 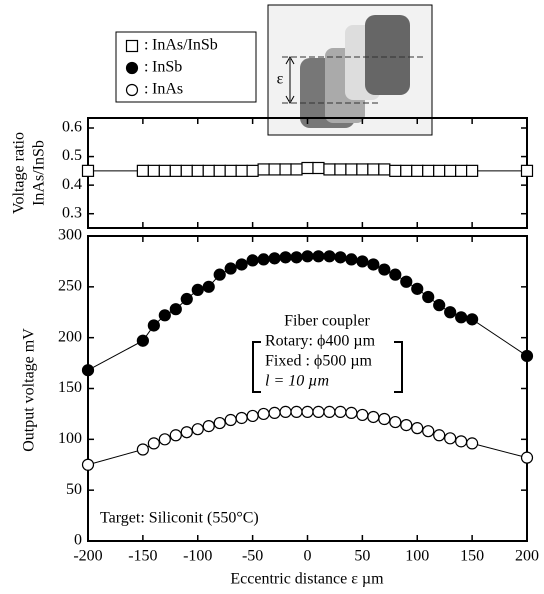 What do you see at coordinates (327, 321) in the screenshot?
I see `annotation: Fiber coupler` at bounding box center [327, 321].